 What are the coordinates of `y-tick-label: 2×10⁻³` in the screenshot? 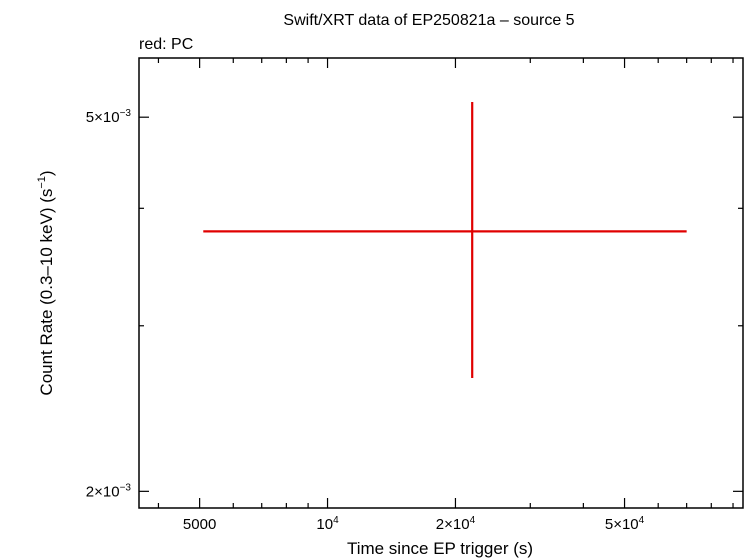 It's located at (109, 491).